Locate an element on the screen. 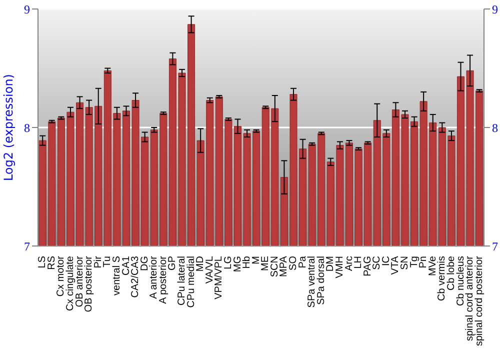 The image size is (500, 350). x-tick-label: MVe is located at coordinates (432, 266).